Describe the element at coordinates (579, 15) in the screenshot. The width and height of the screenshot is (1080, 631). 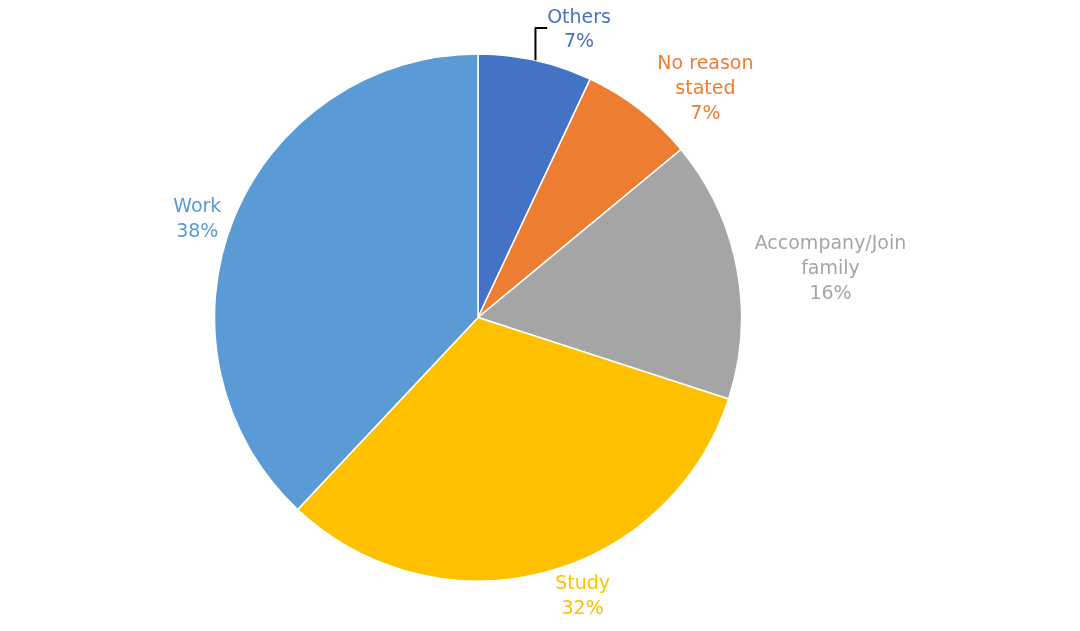
I see `slice-label: Others` at that location.